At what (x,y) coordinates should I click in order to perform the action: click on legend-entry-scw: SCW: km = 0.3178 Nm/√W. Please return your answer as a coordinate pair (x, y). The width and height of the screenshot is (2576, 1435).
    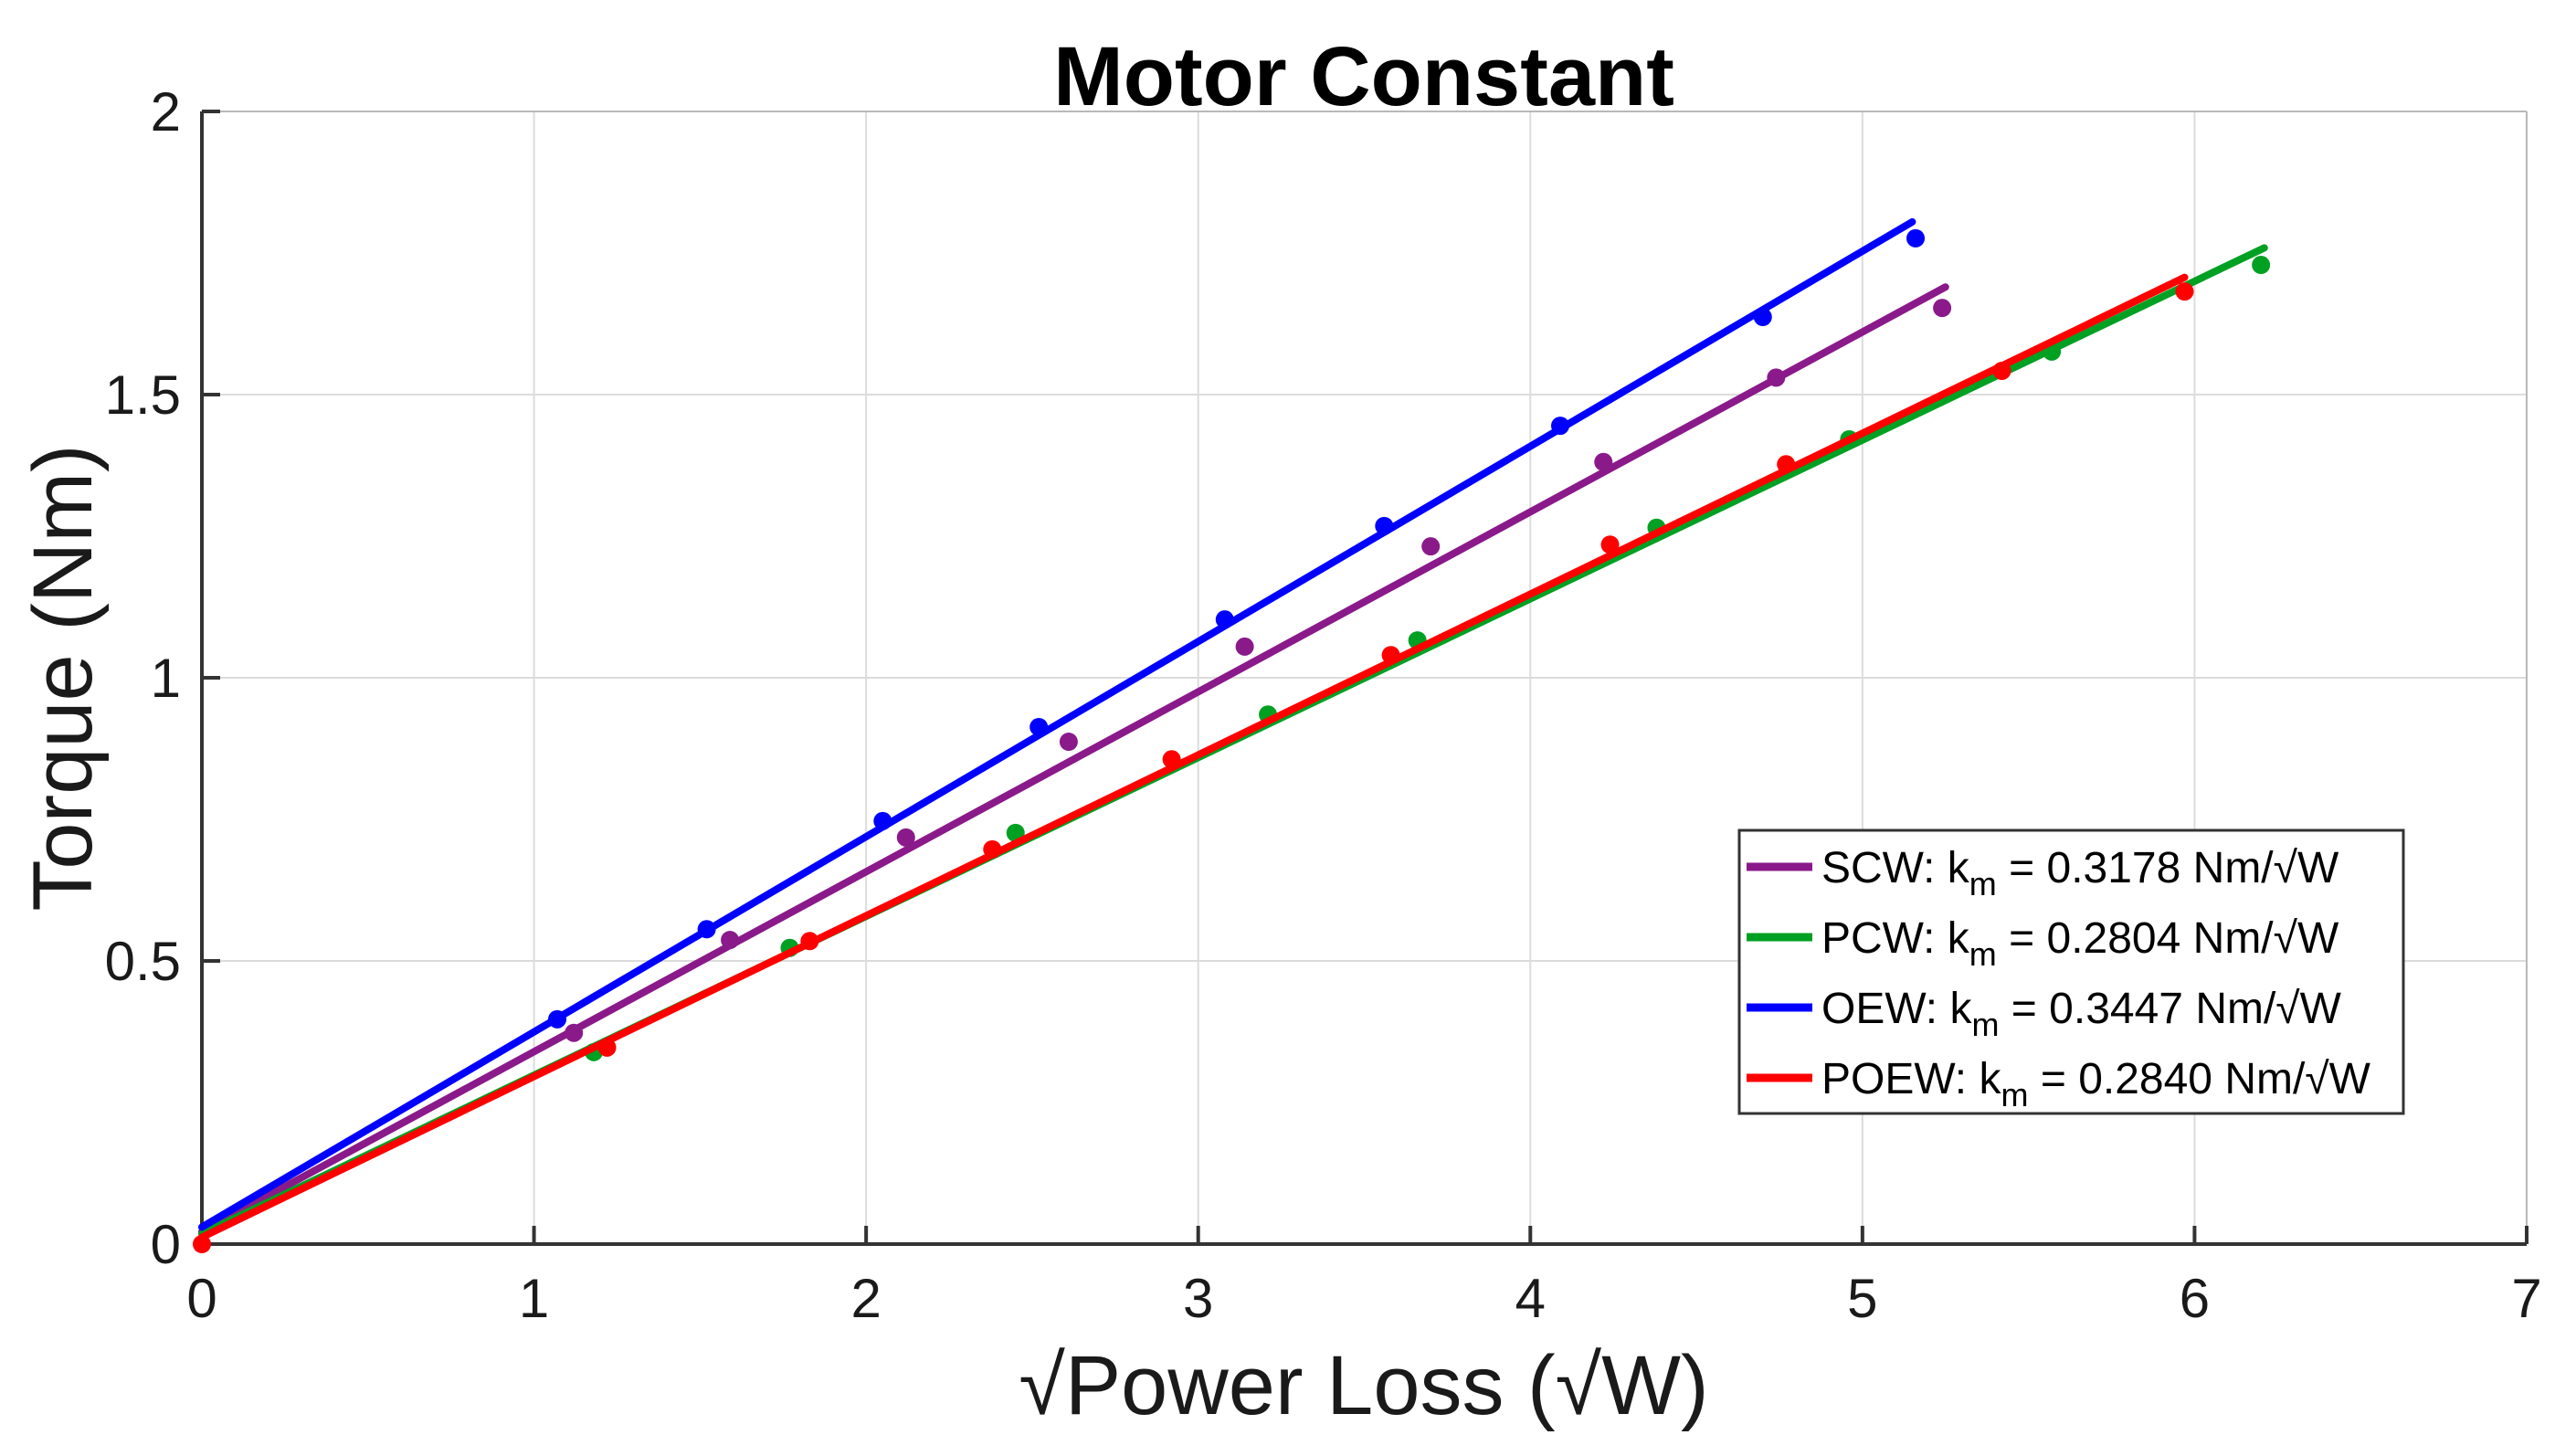
    Looking at the image, I should click on (2043, 873).